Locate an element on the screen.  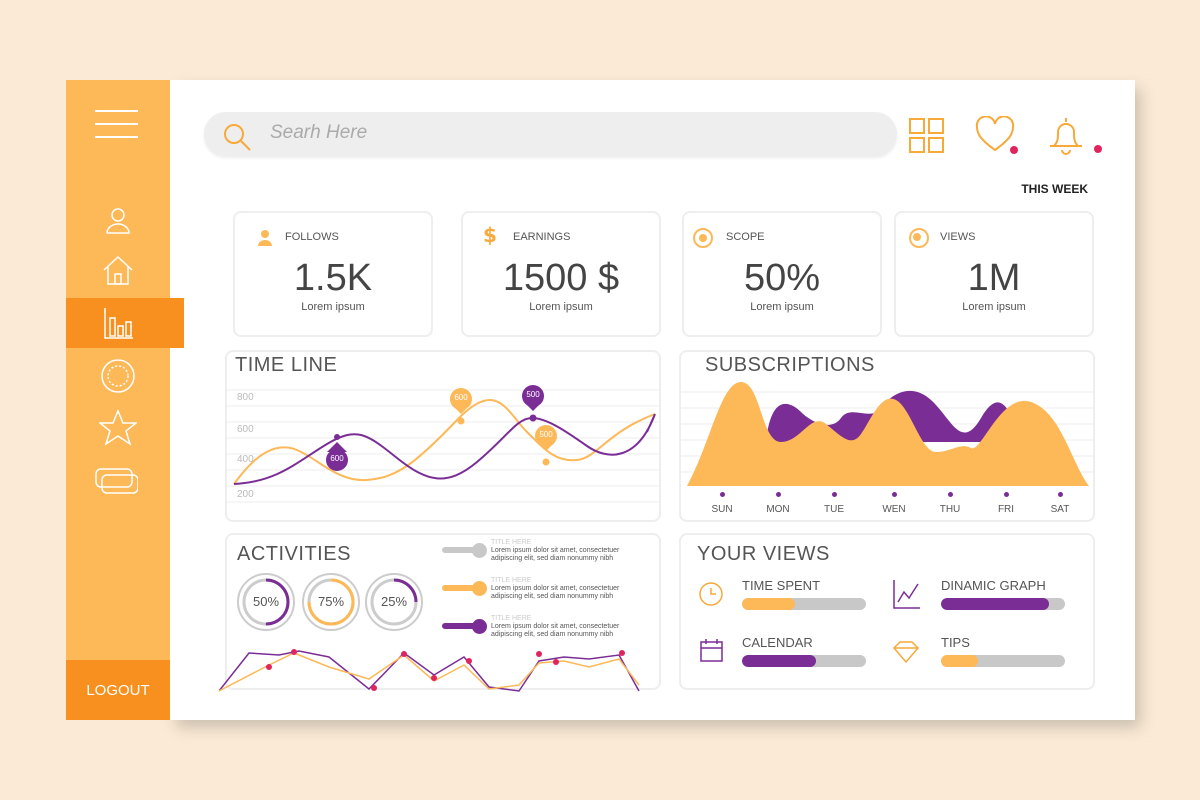
orange-area is located at coordinates (888, 434).